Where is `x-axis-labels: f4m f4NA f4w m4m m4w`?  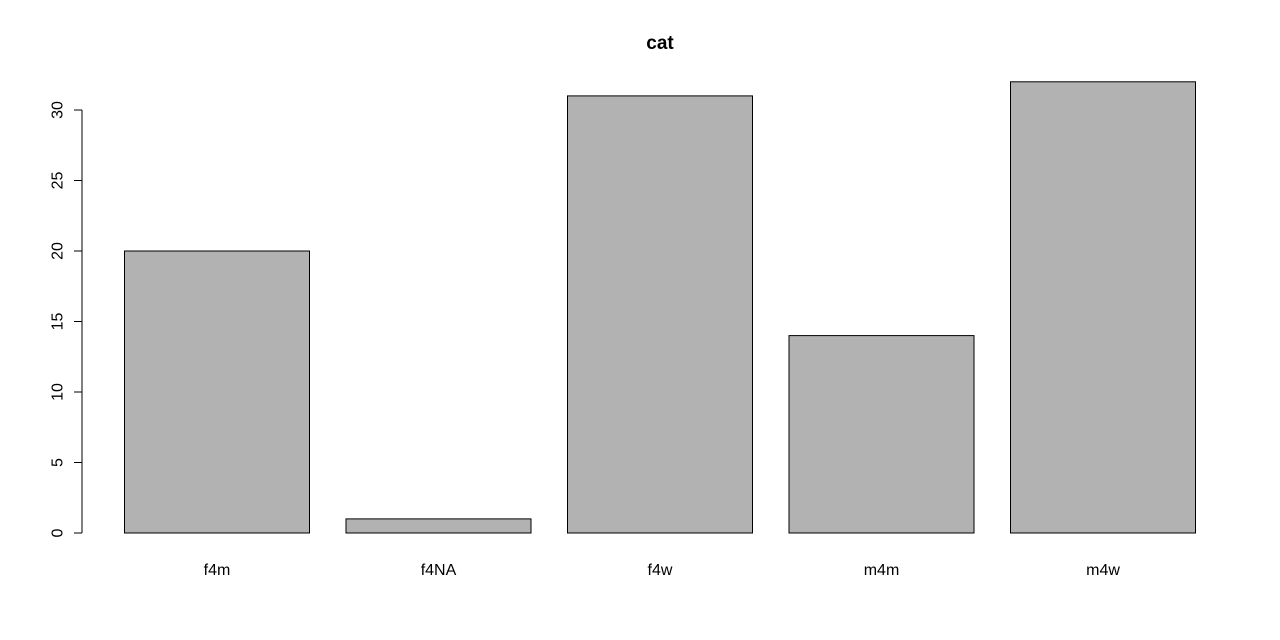 x-axis-labels: f4m f4NA f4w m4m m4w is located at coordinates (662, 570).